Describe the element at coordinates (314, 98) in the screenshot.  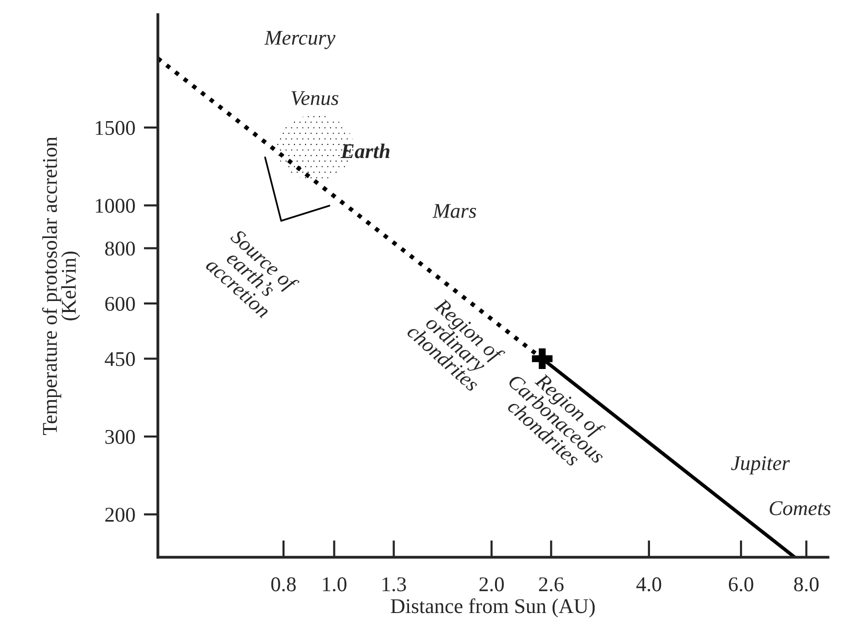
I see `annotation: Venus` at that location.